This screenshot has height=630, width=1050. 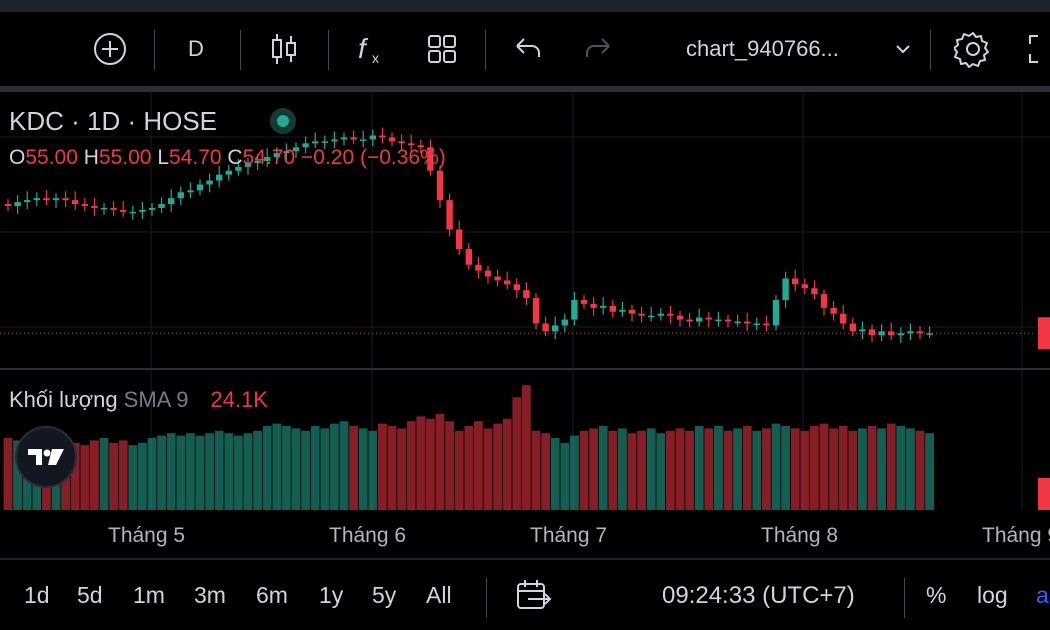 What do you see at coordinates (936, 595) in the screenshot?
I see `percent-scale-button: %` at bounding box center [936, 595].